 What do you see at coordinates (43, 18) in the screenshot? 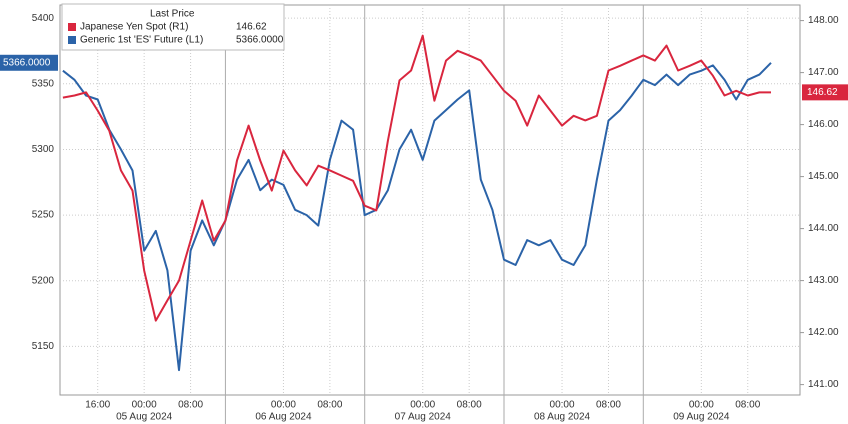
I see `y-tick-label: 5400` at bounding box center [43, 18].